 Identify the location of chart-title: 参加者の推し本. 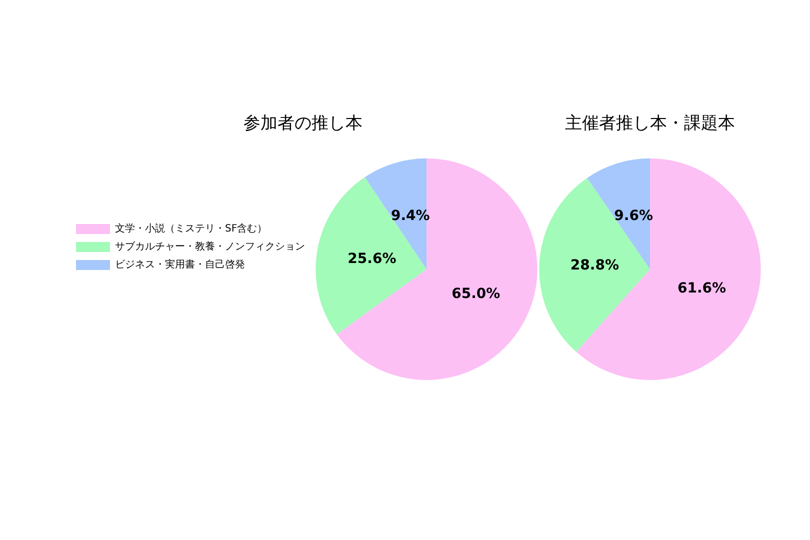
(303, 124).